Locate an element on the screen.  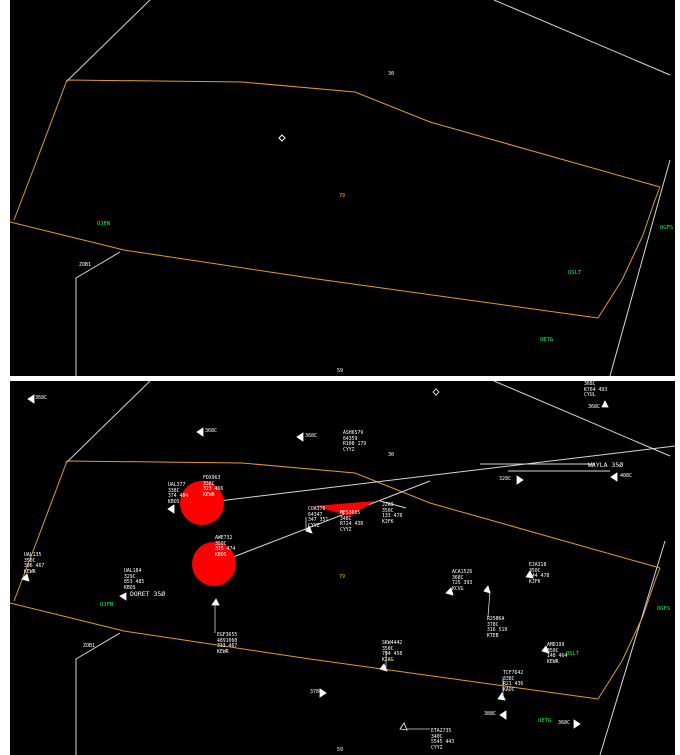
datablock-ual184: UAL184 329C 853 485 KBOS is located at coordinates (134, 580).